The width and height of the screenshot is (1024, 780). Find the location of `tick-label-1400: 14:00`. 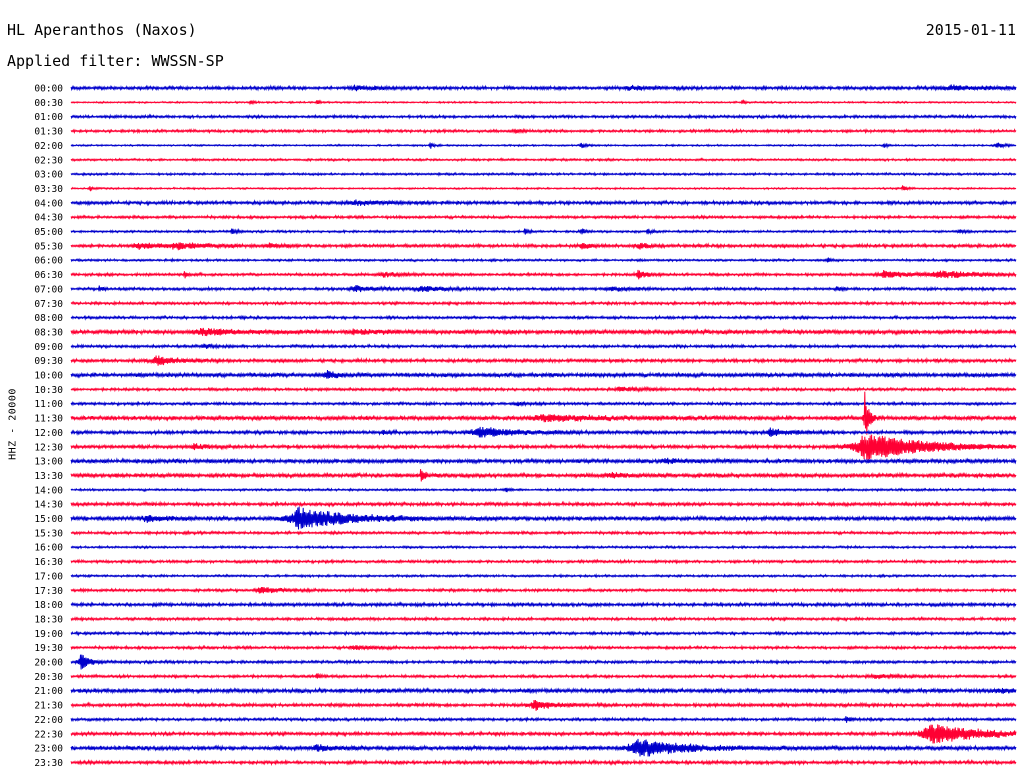

tick-label-1400: 14:00 is located at coordinates (48, 490).